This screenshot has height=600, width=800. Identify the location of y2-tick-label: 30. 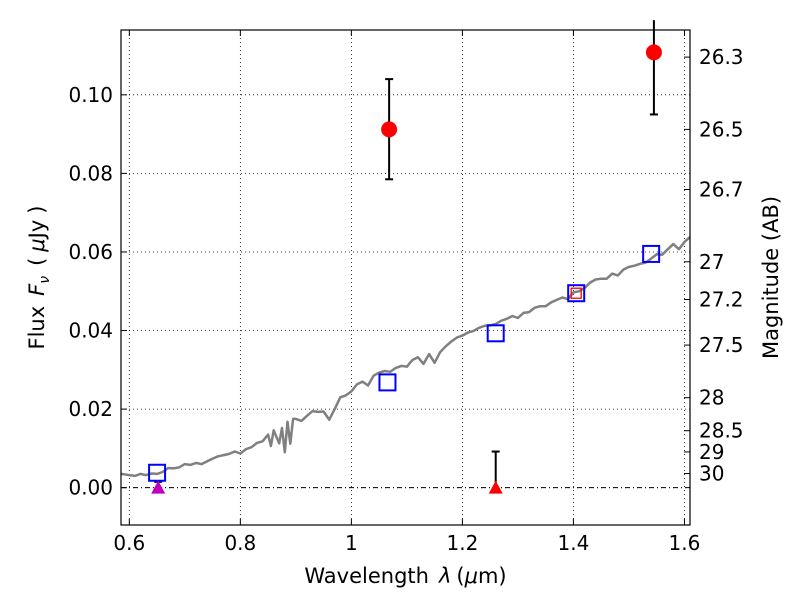
(711, 474).